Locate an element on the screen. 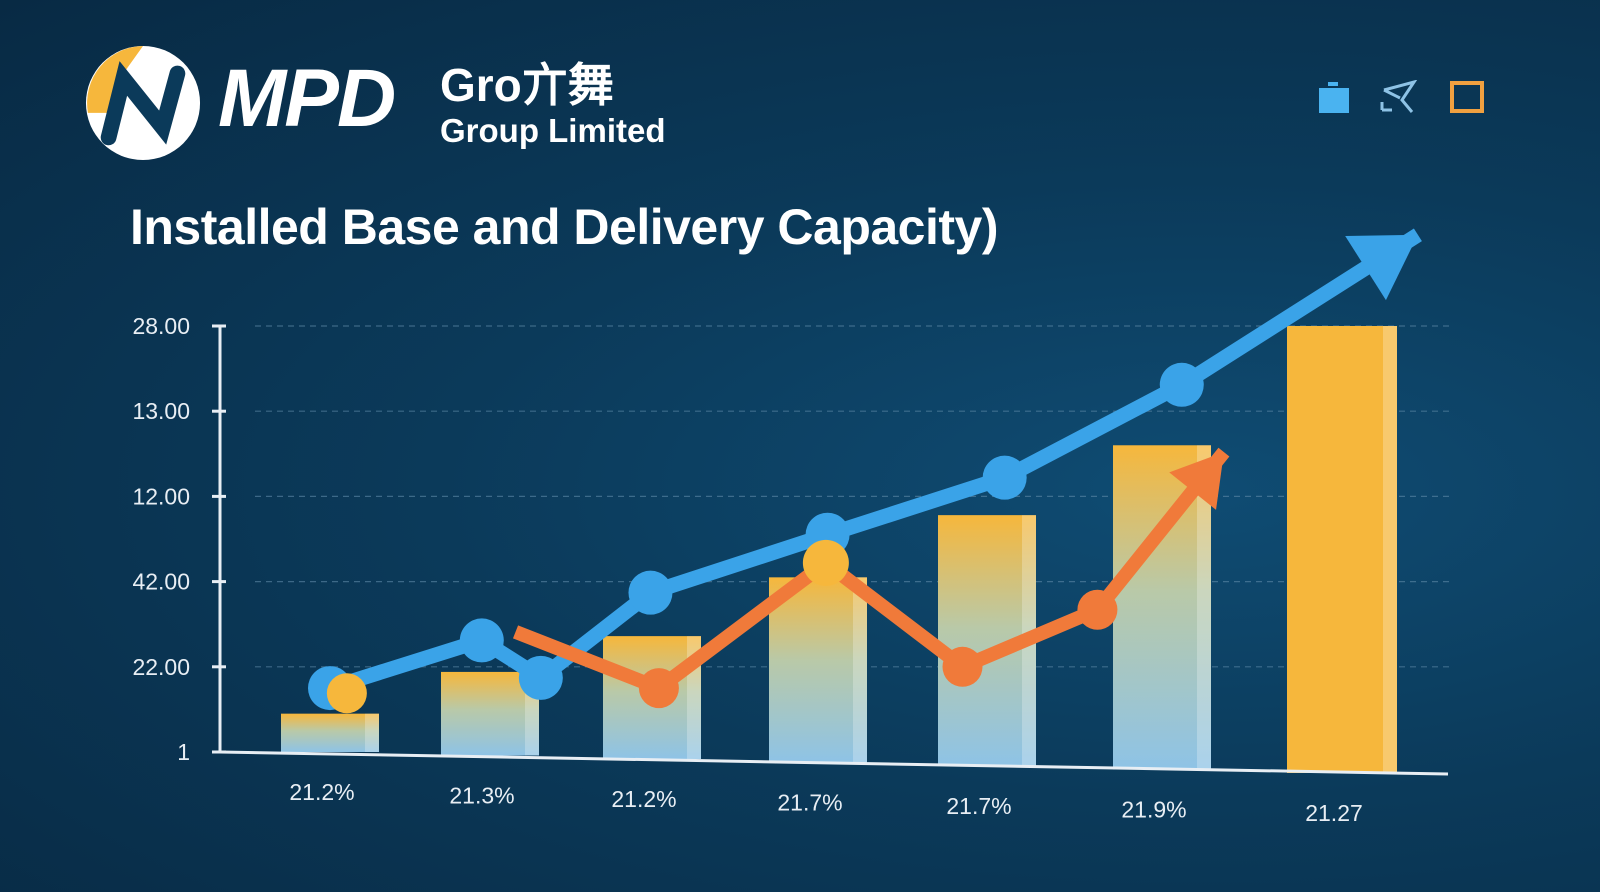  series-line is located at coordinates (871, 571).